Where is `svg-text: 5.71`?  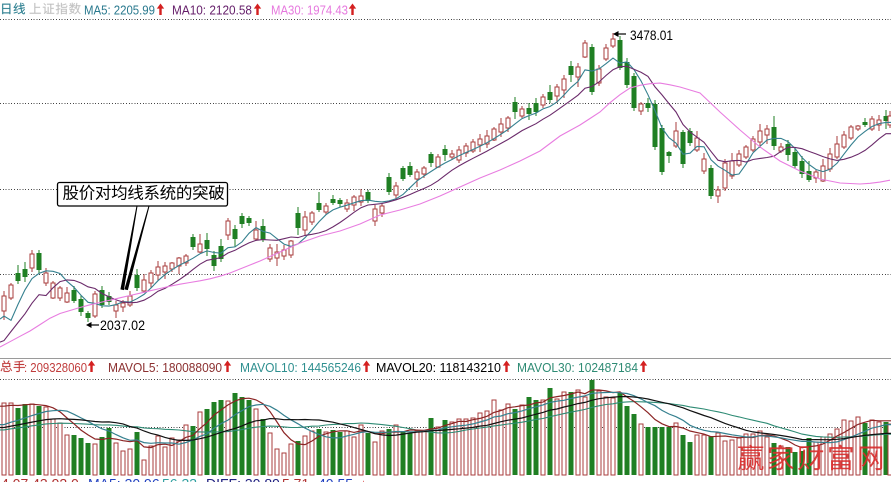 svg-text: 5.71 is located at coordinates (295, 479).